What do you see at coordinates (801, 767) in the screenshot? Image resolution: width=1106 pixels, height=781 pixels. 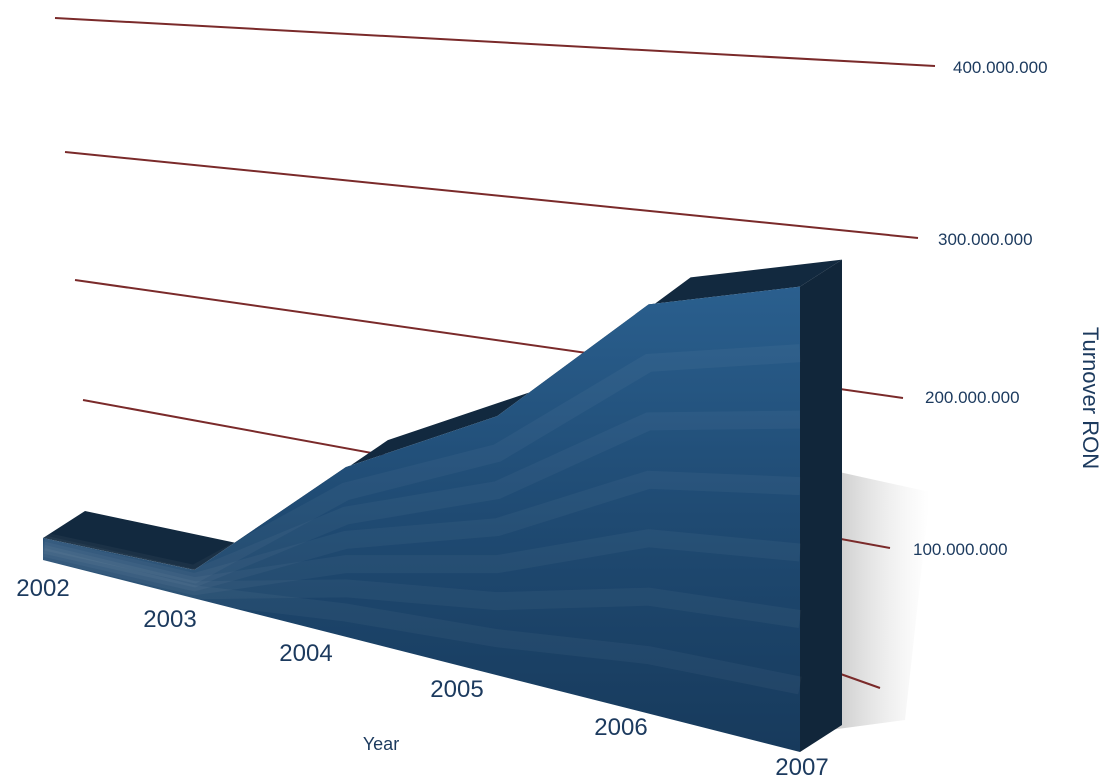 I see `x-tick-label: 2007` at bounding box center [801, 767].